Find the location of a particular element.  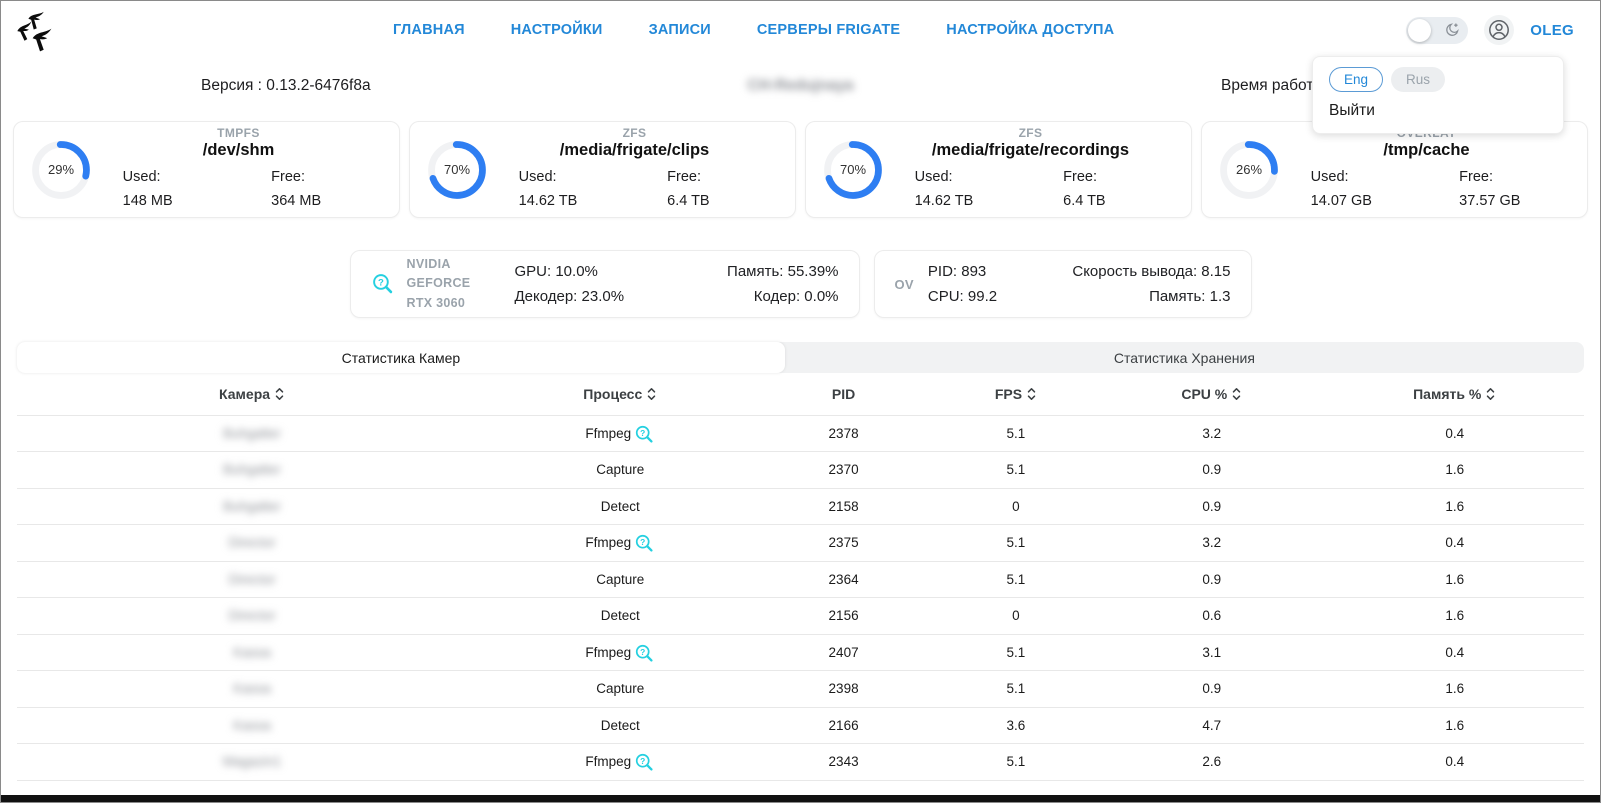

fps-value: 5.1 is located at coordinates (1016, 652).